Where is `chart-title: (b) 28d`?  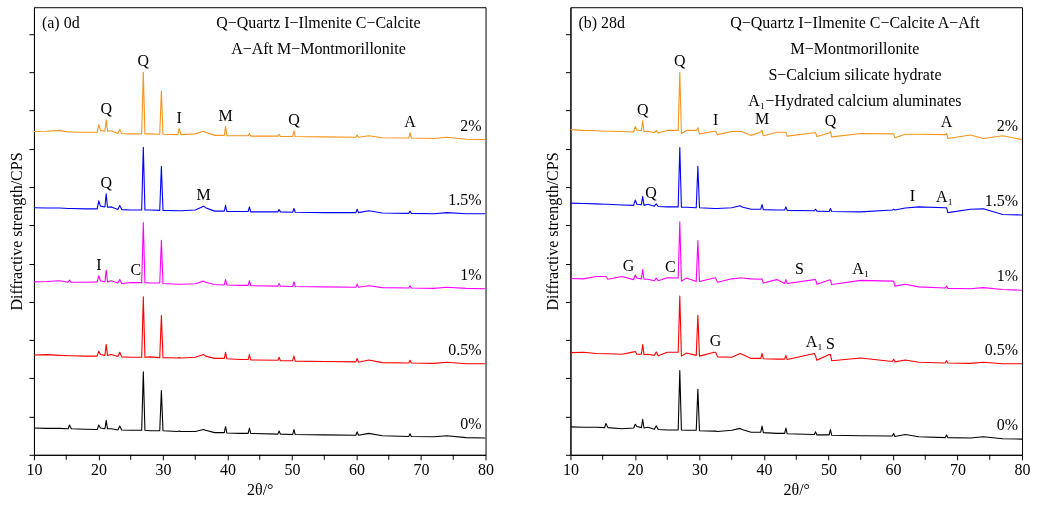 chart-title: (b) 28d is located at coordinates (602, 23).